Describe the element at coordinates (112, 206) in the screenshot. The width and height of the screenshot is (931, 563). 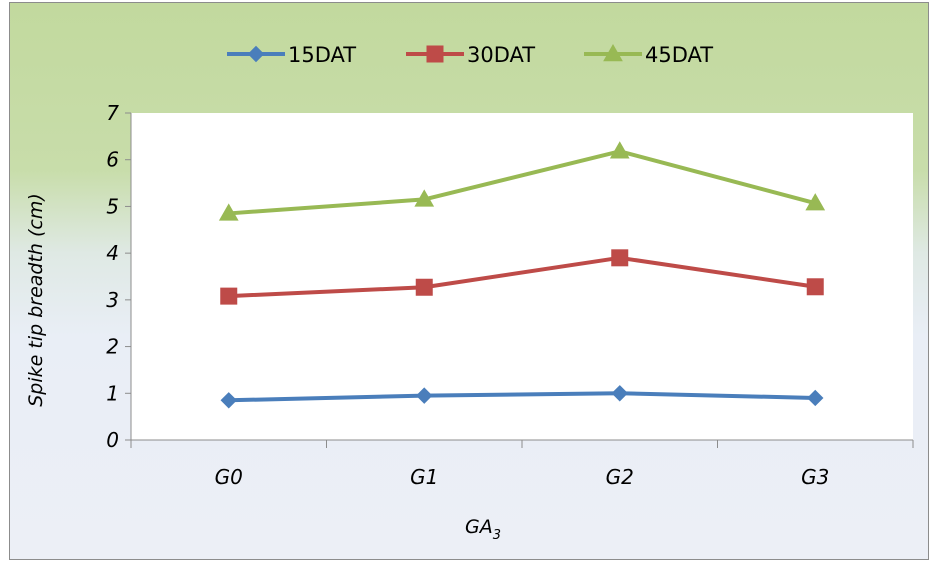
I see `y-tick-label: 5` at that location.